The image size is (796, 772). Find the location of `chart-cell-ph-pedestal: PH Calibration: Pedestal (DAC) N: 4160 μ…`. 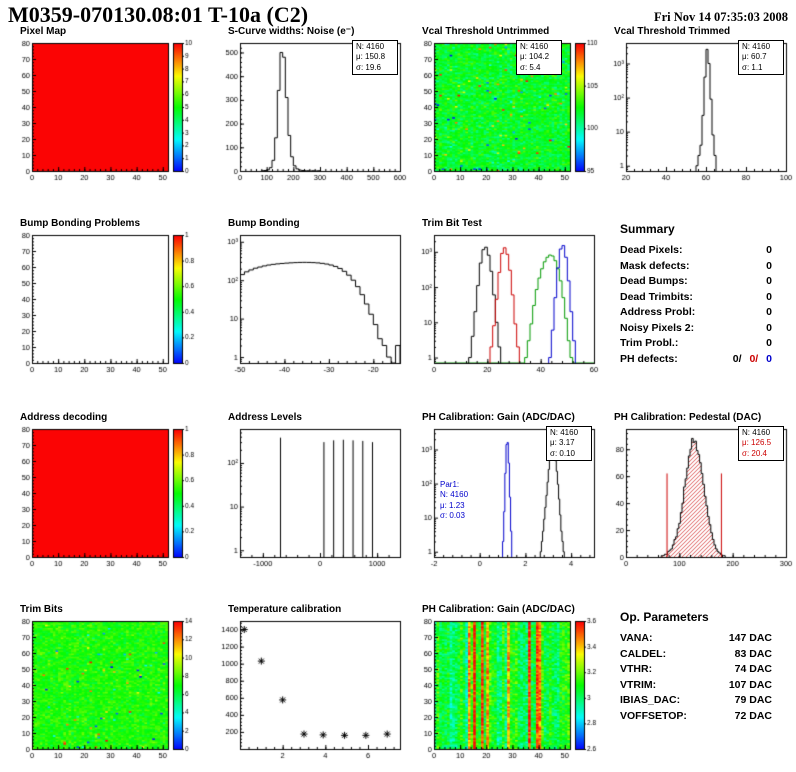

chart-cell-ph-pedestal: PH Calibration: Pedestal (DAC) N: 4160 μ… is located at coordinates (698, 495).